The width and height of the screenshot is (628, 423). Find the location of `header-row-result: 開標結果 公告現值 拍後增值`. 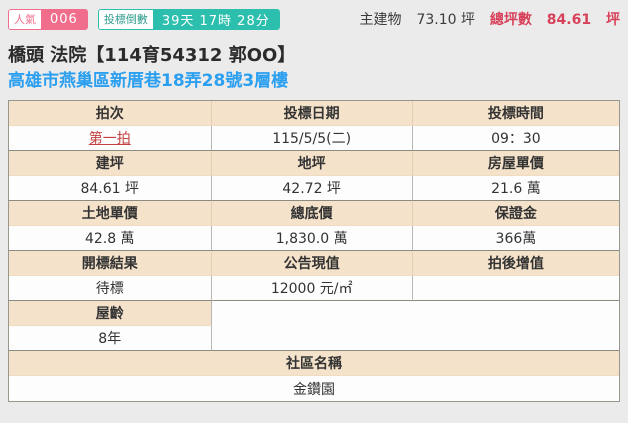

header-row-result: 開標結果 公告現值 拍後增值 is located at coordinates (314, 263).